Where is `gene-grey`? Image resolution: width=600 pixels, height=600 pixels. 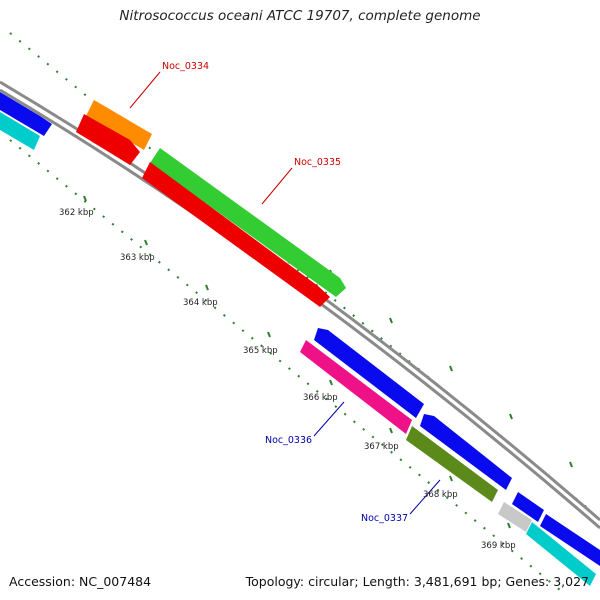
gene-grey is located at coordinates (515, 517).